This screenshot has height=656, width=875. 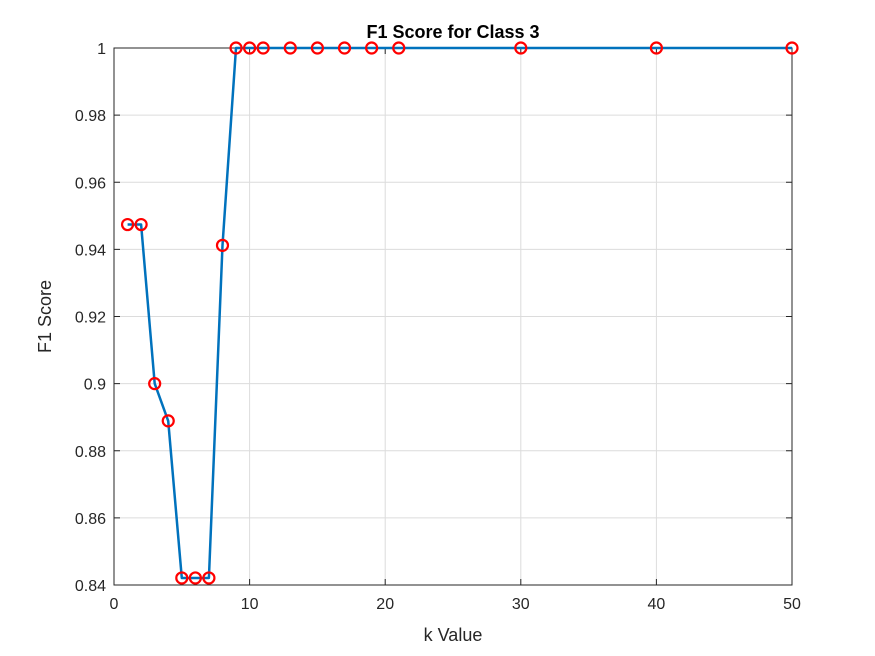 I want to click on x-tick-label: 40, so click(x=657, y=604).